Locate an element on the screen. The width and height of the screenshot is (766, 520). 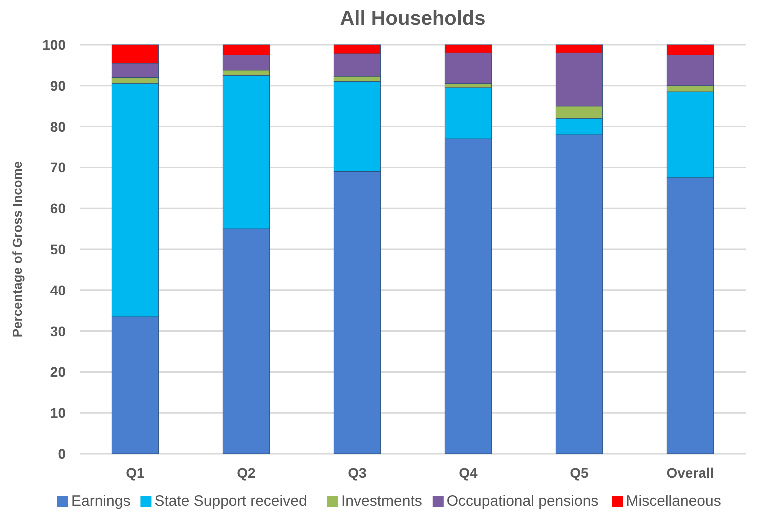
y-tick-label: 70 is located at coordinates (58, 168).